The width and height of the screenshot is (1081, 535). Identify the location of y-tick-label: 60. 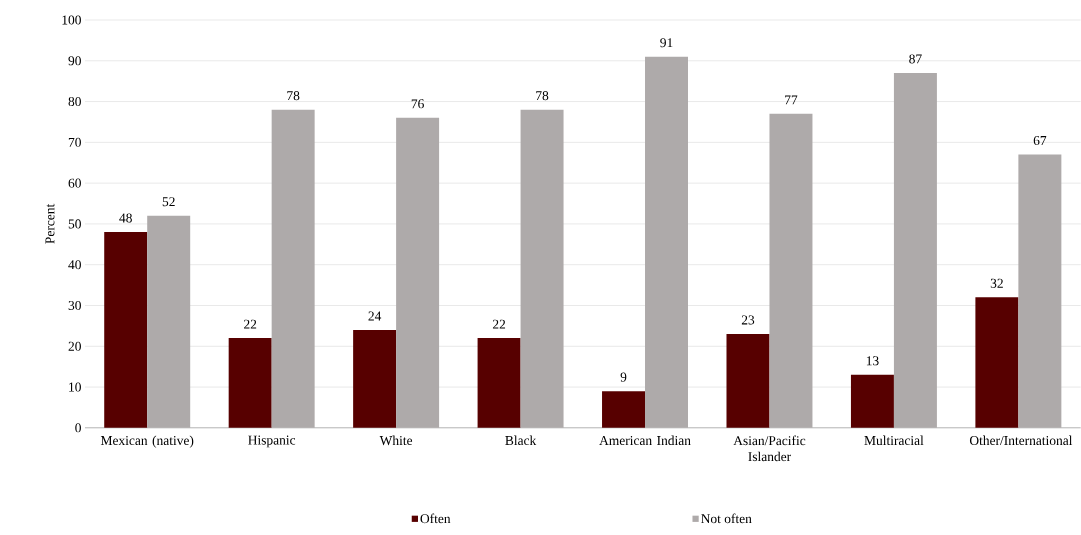
(74, 183).